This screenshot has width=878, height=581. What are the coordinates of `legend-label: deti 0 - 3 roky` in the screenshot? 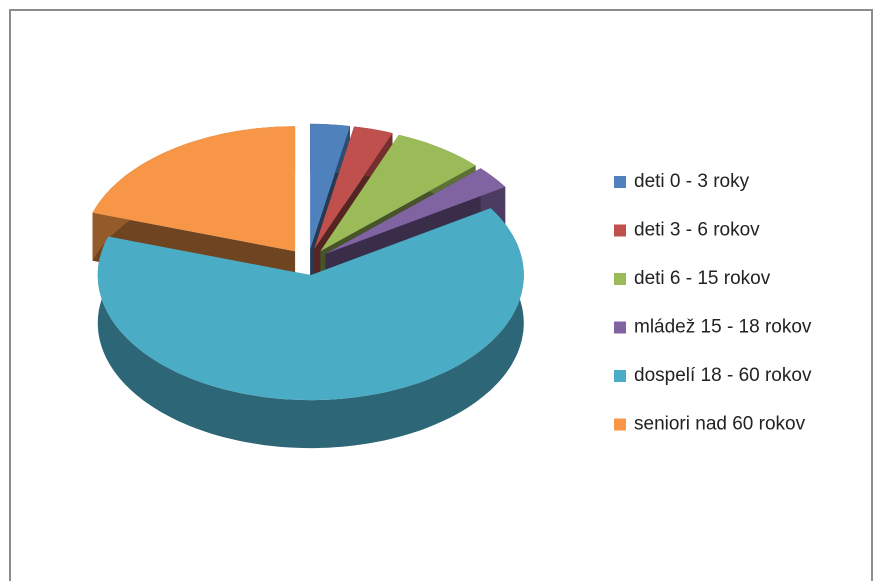 It's located at (692, 181).